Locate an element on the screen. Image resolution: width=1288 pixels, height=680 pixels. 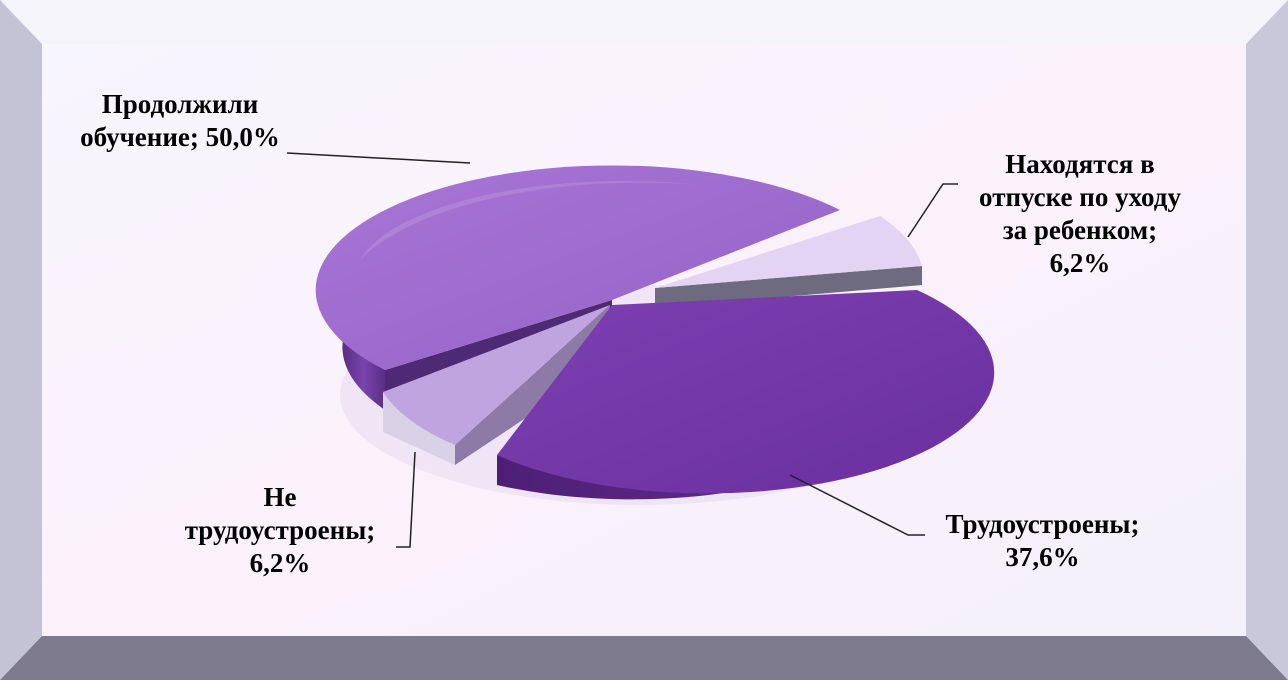
slice-label-leave-line-2: отпуске по уходу is located at coordinates (1080, 197).